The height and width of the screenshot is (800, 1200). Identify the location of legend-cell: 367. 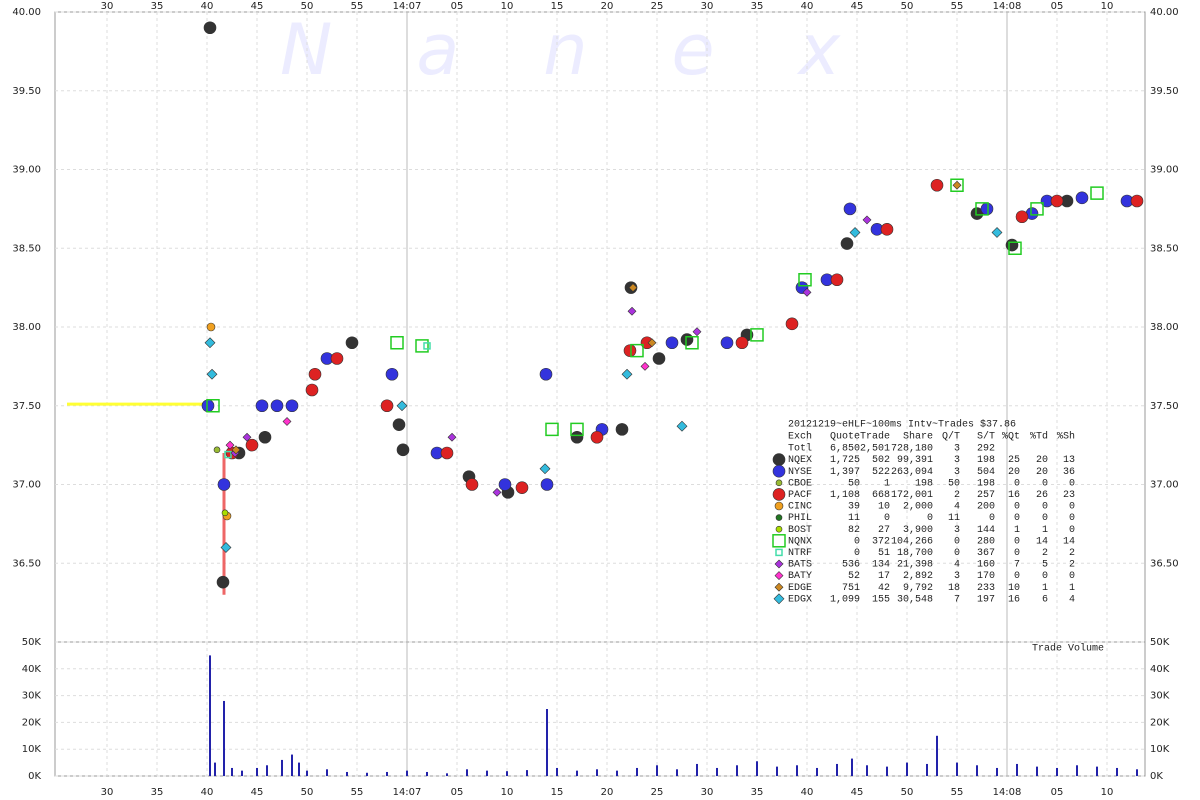
(986, 553).